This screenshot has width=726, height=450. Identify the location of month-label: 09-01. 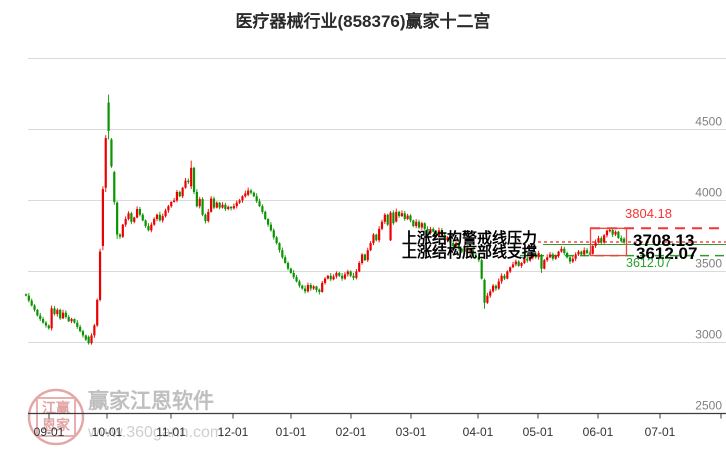
(49, 432).